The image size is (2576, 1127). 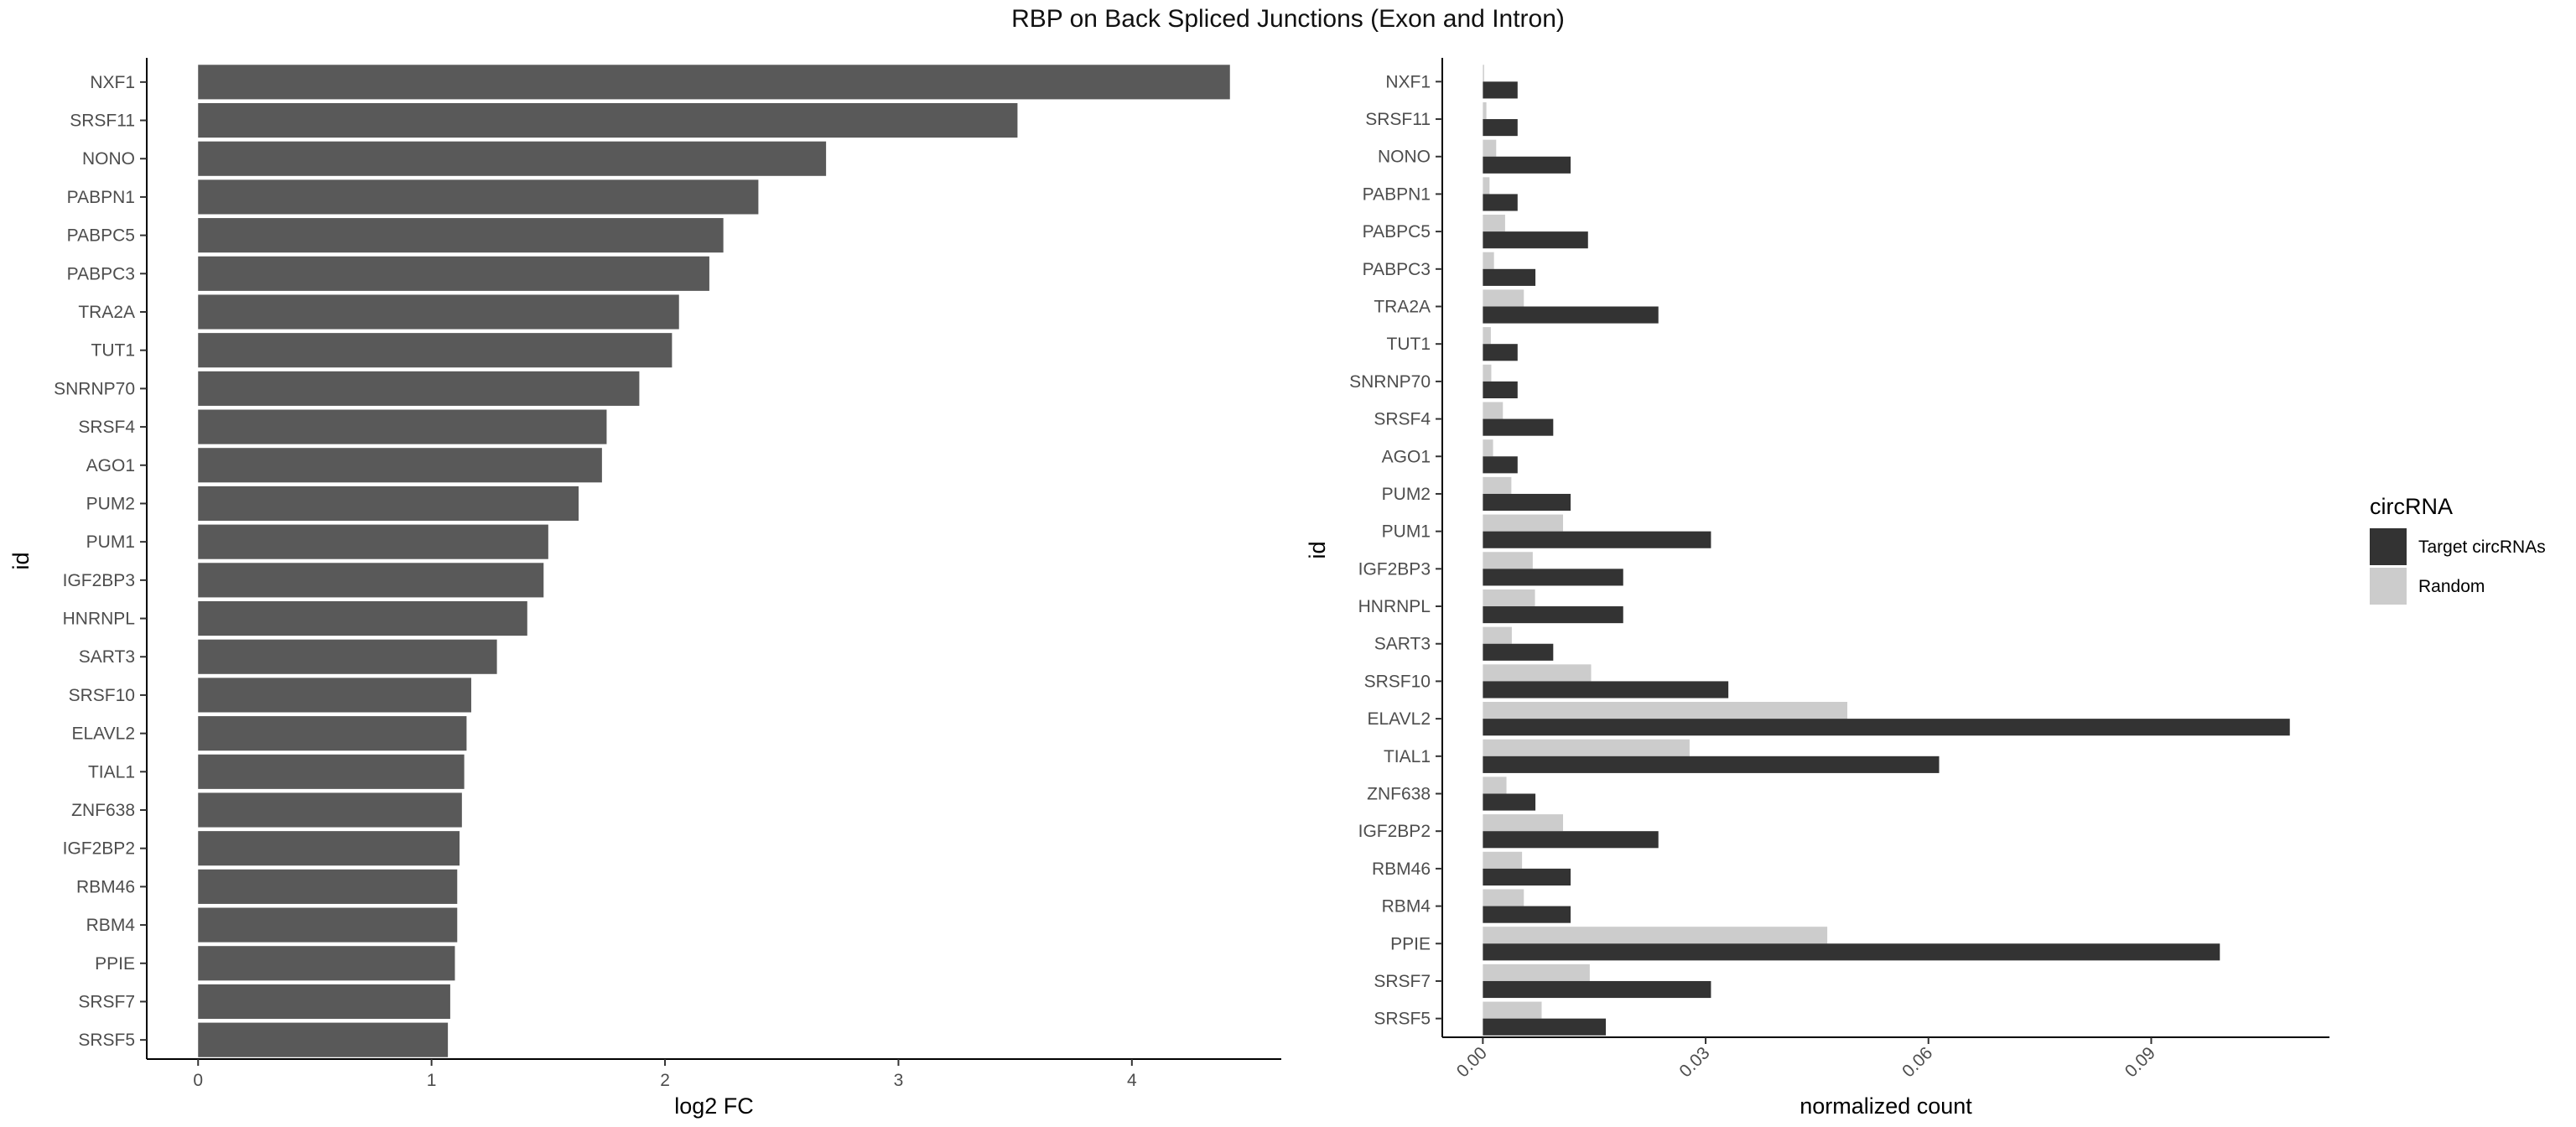 I want to click on bar-znf638, so click(x=330, y=810).